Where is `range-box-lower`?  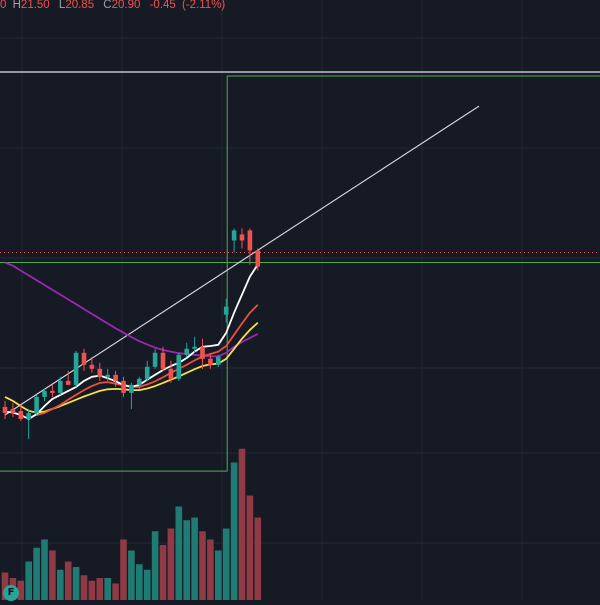 range-box-lower is located at coordinates (114, 367).